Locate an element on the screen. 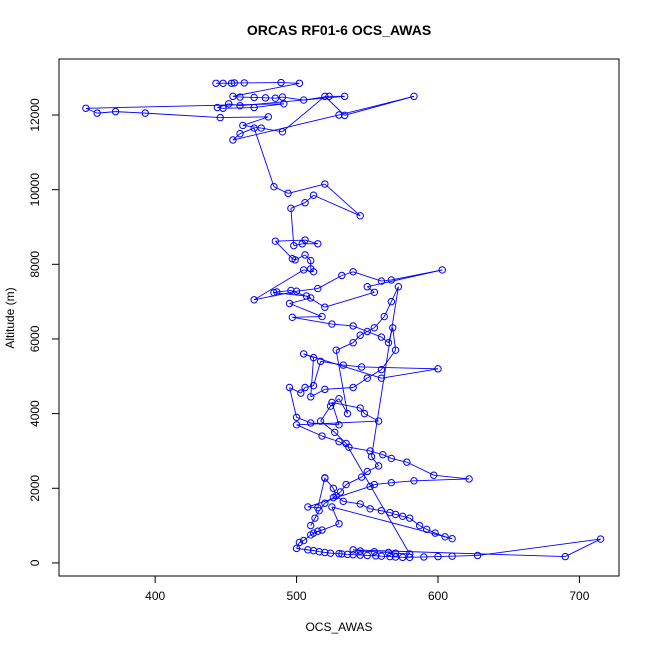 The width and height of the screenshot is (650, 650). chart-title: ORCAS RF01-6 OCS_AWAS is located at coordinates (339, 30).